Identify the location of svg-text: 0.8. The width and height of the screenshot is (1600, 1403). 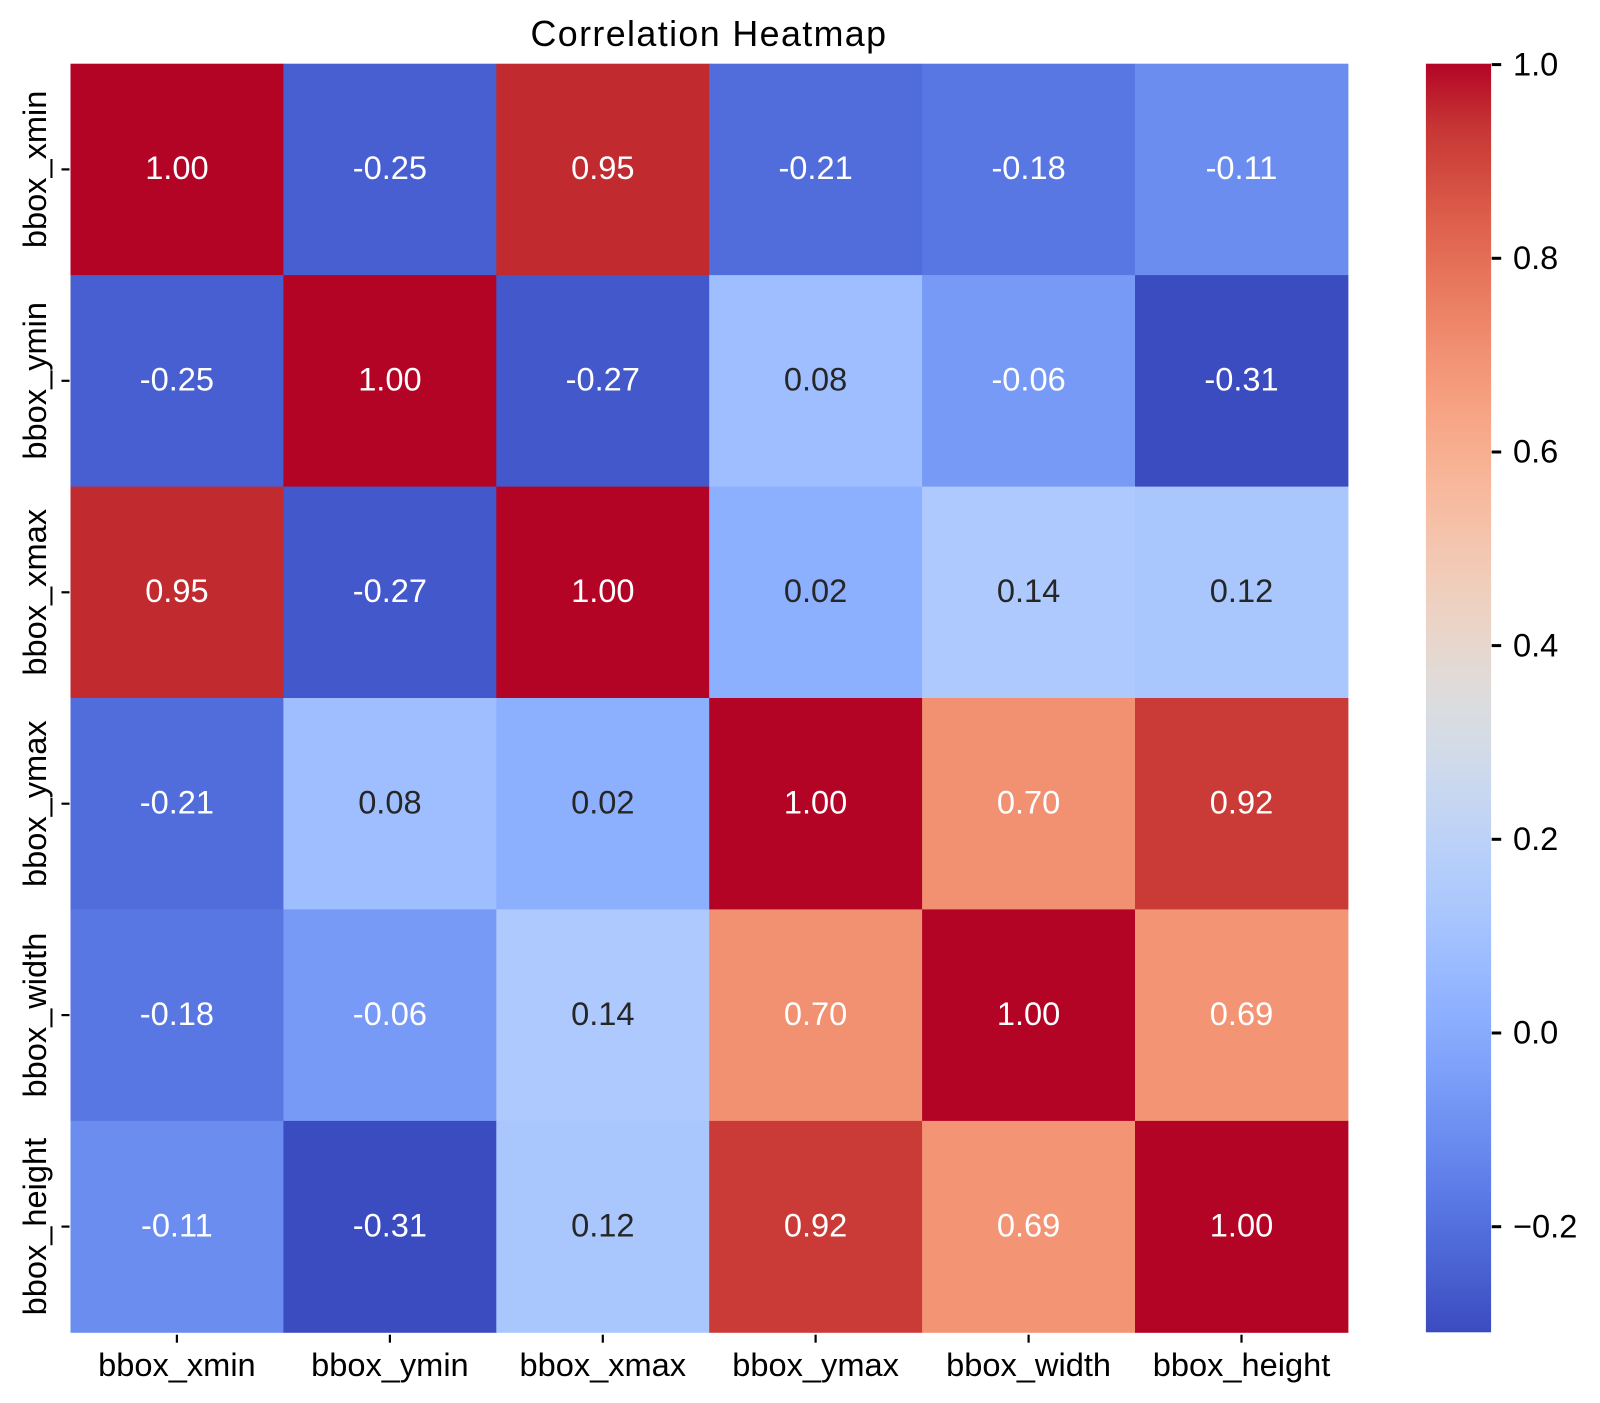
(1535, 257).